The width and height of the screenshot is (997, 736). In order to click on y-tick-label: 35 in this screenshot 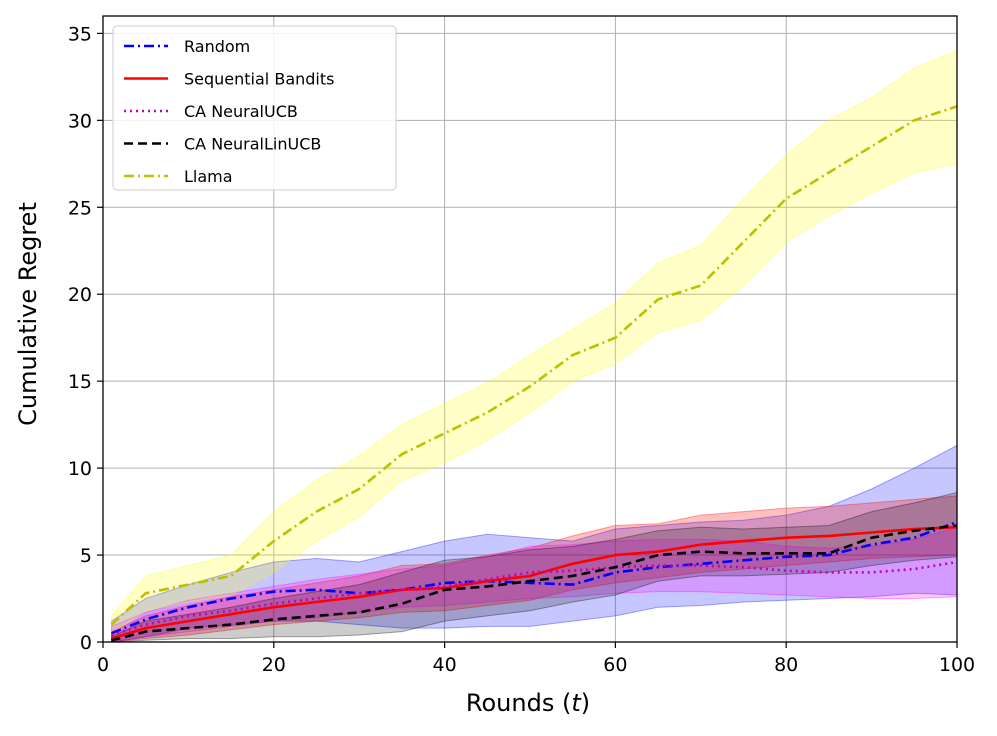, I will do `click(80, 34)`.